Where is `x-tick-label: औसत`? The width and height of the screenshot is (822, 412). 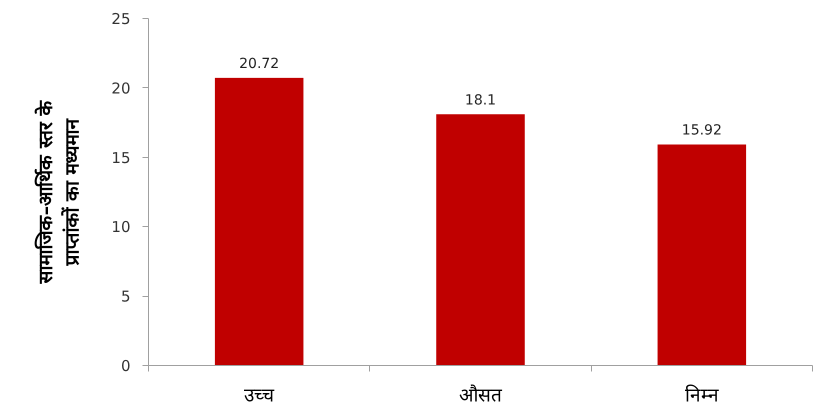 x-tick-label: औसत is located at coordinates (481, 395).